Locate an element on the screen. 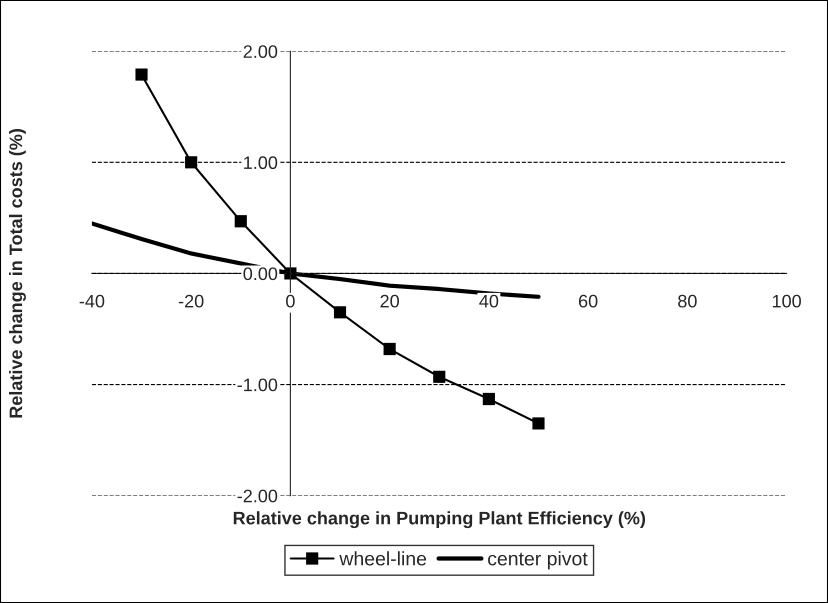  x-tick-label: 60 is located at coordinates (588, 301).